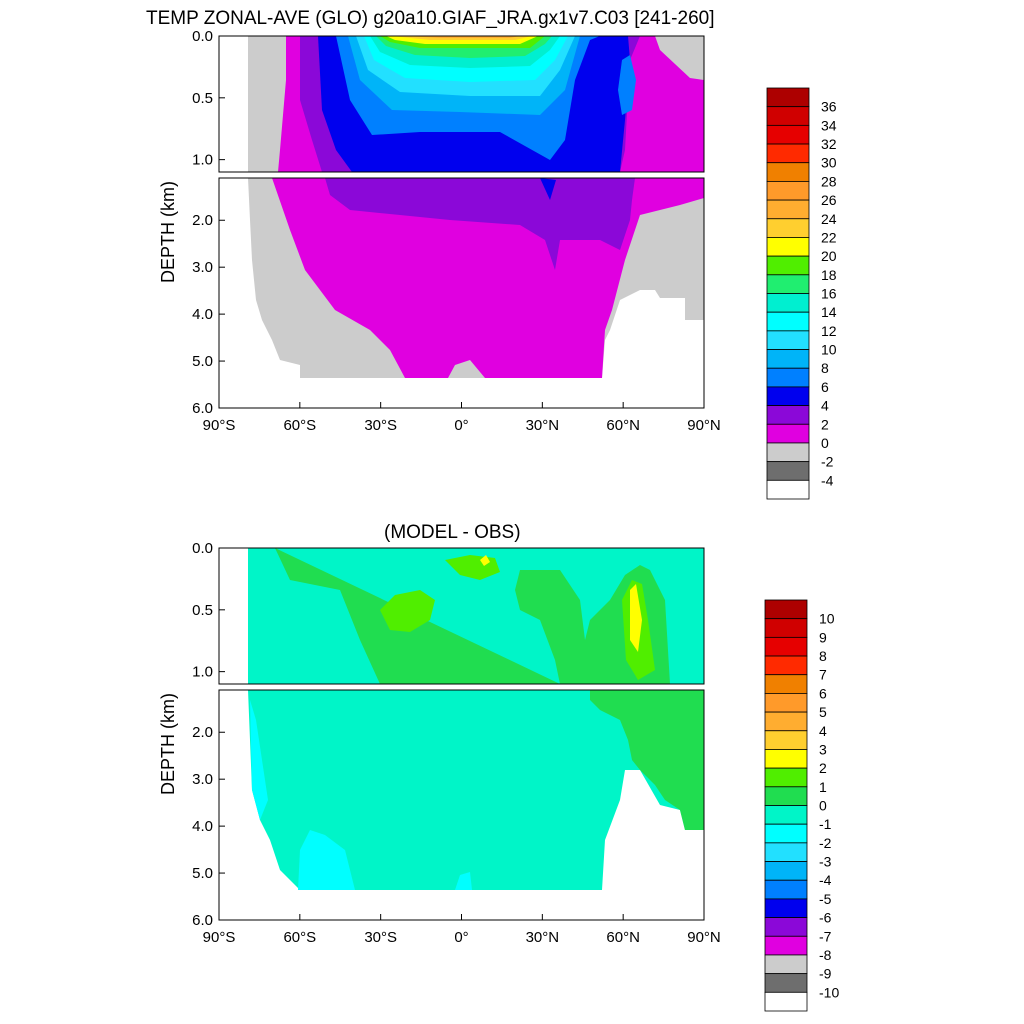  I want to click on bot-lower-cyan-dark-b, so click(463, 881).